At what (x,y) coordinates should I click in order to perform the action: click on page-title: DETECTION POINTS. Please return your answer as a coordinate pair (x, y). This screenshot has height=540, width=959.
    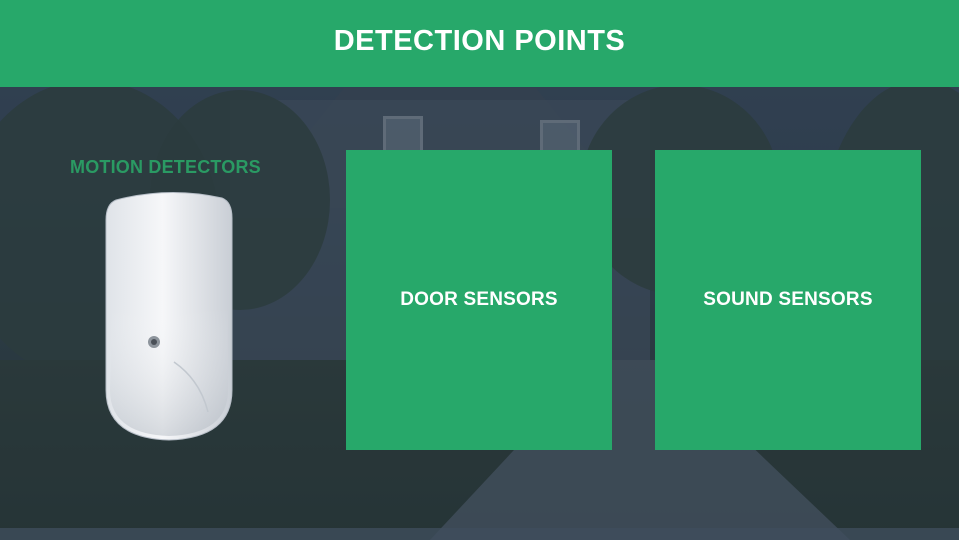
    Looking at the image, I should click on (479, 41).